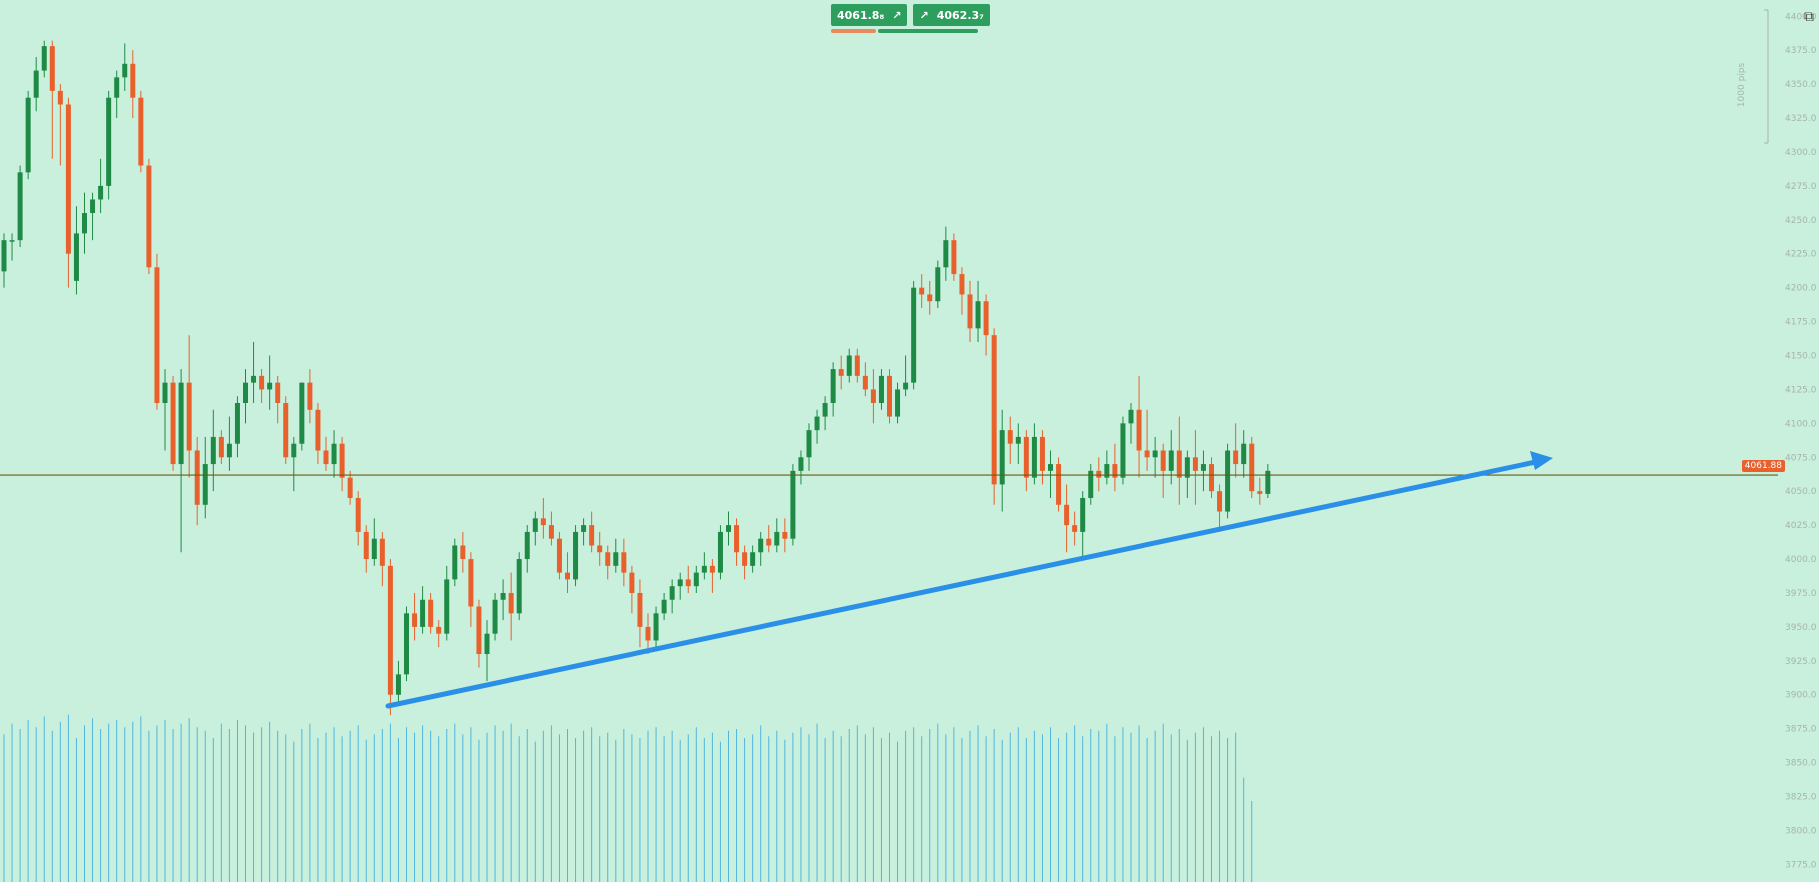  What do you see at coordinates (1801, 357) in the screenshot?
I see `y-tick-label: 4150.0` at bounding box center [1801, 357].